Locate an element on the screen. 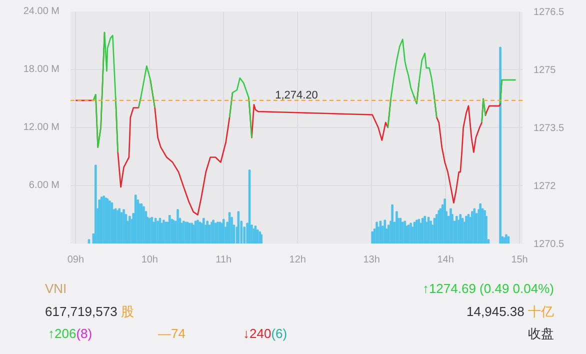  text: 收盘 is located at coordinates (541, 333).